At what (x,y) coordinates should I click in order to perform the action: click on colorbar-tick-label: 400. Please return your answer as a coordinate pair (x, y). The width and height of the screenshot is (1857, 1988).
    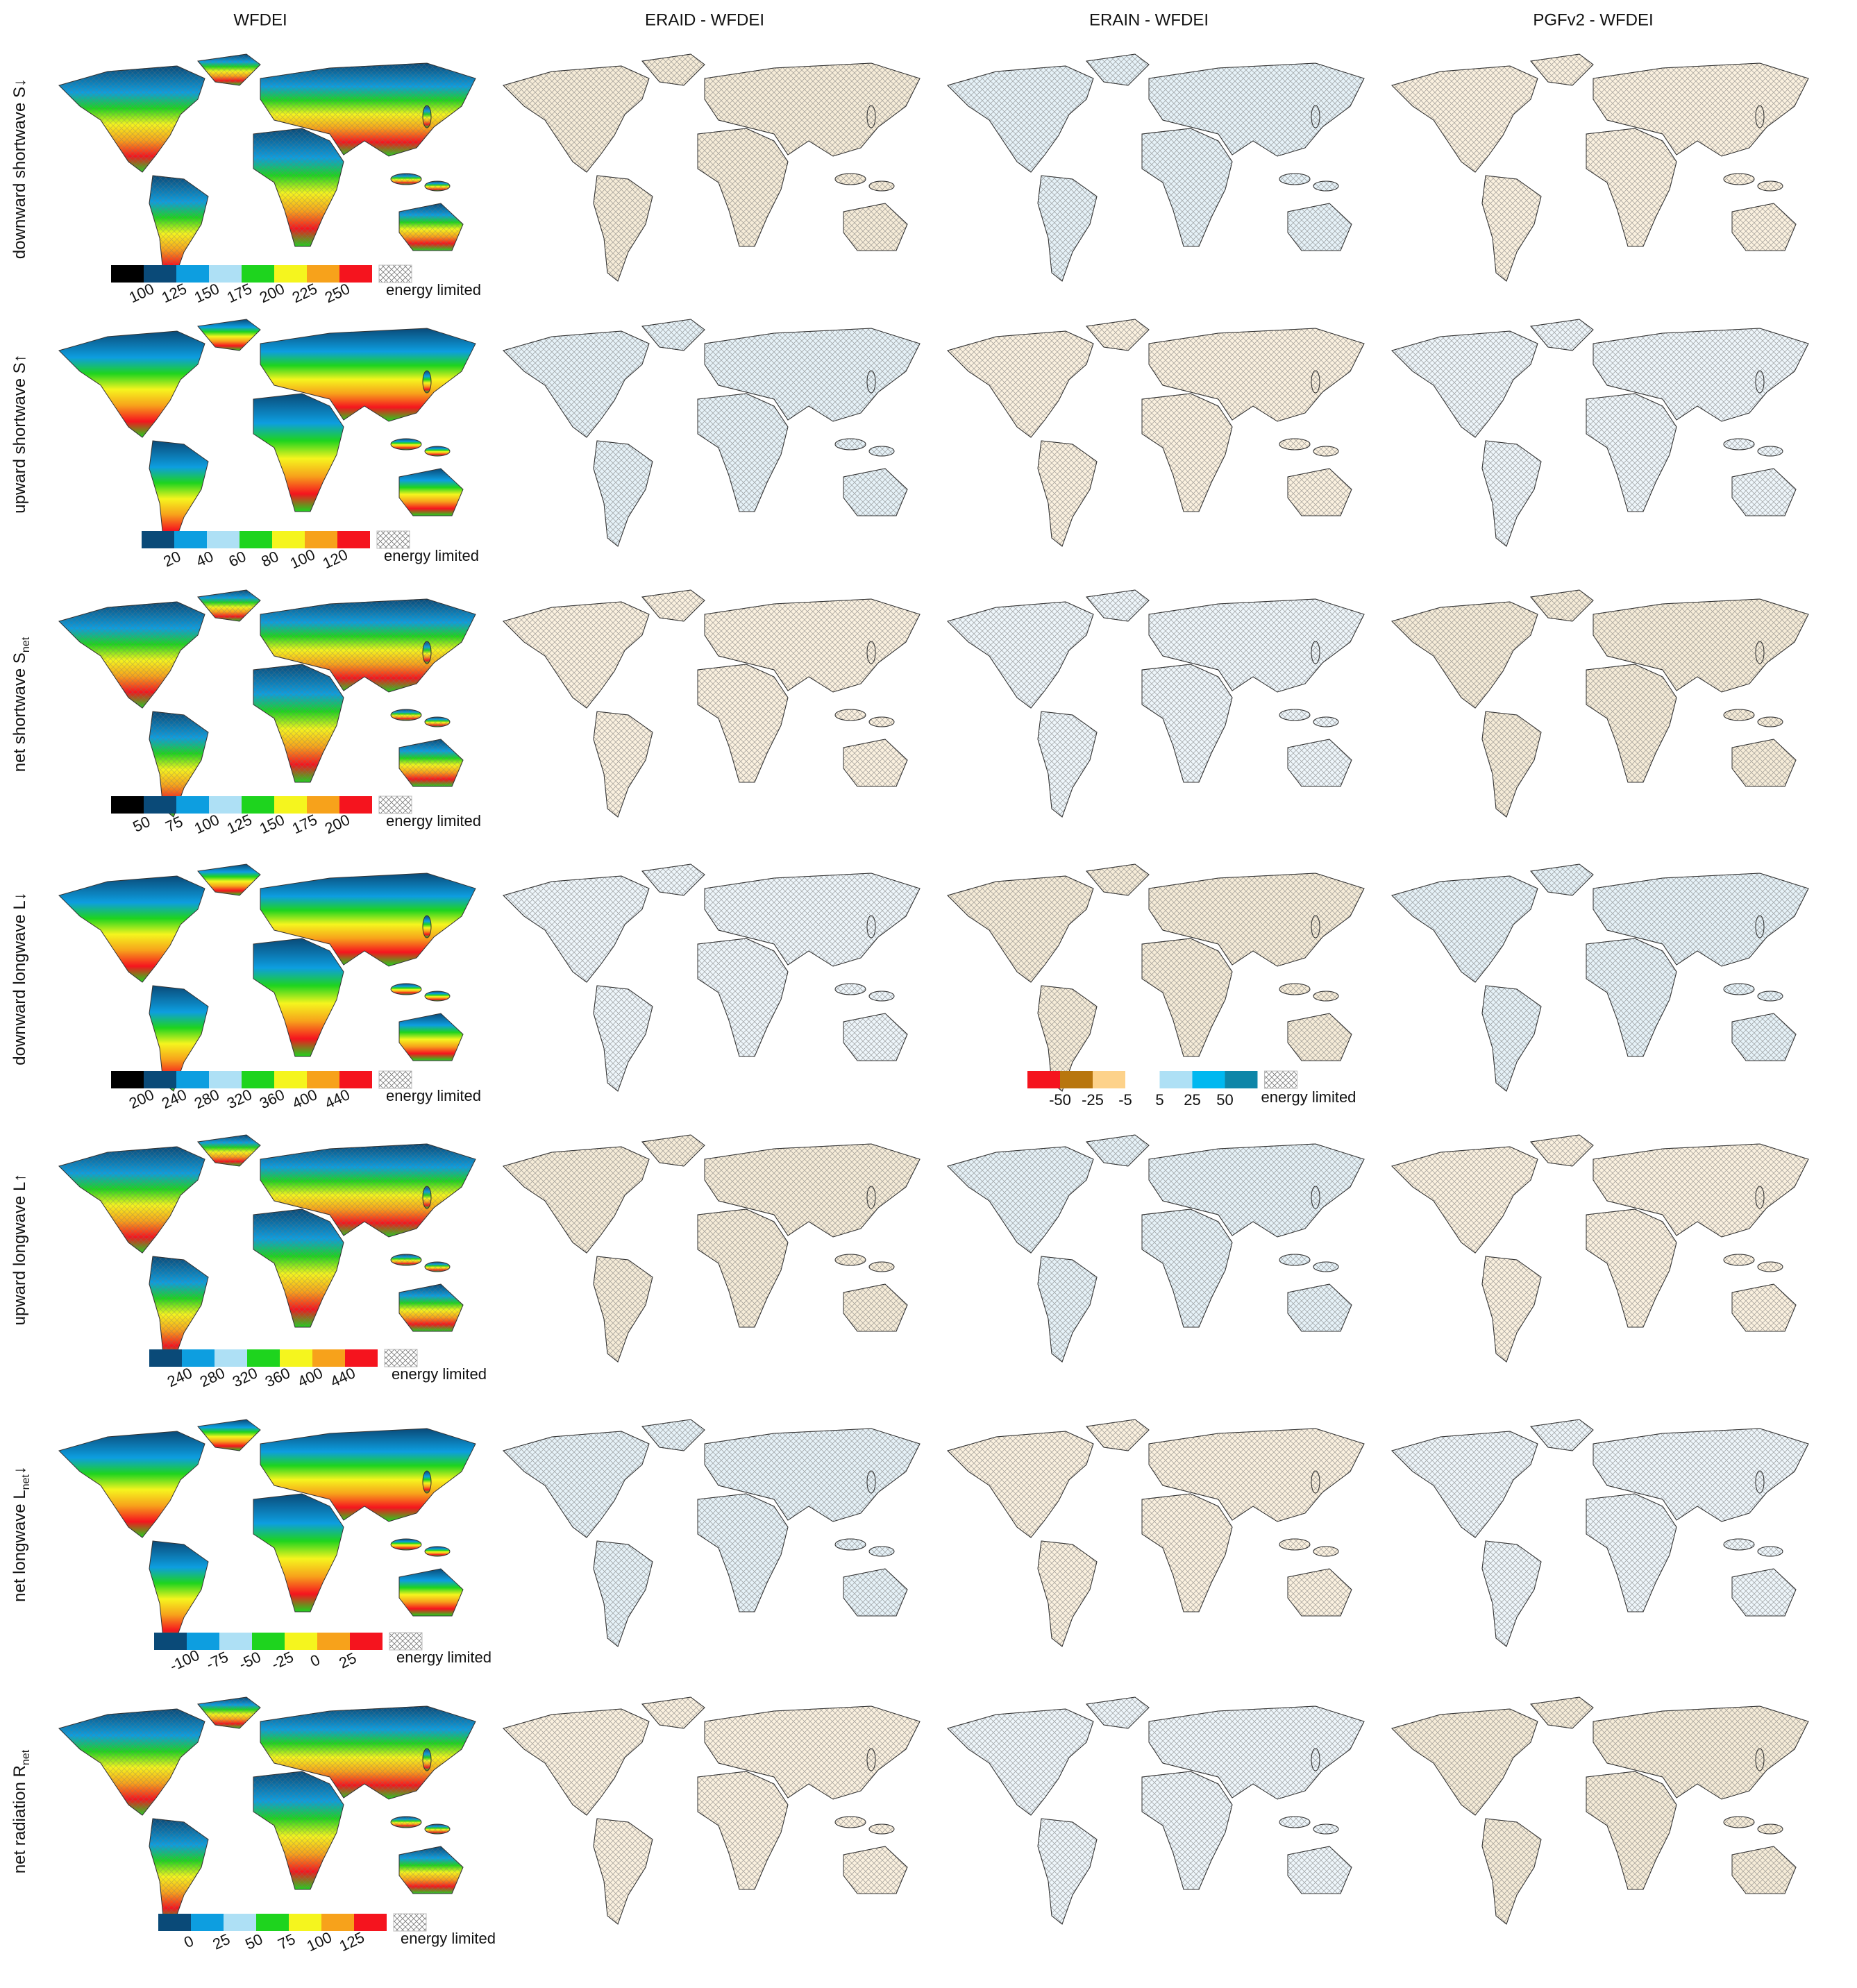
    Looking at the image, I should click on (304, 1099).